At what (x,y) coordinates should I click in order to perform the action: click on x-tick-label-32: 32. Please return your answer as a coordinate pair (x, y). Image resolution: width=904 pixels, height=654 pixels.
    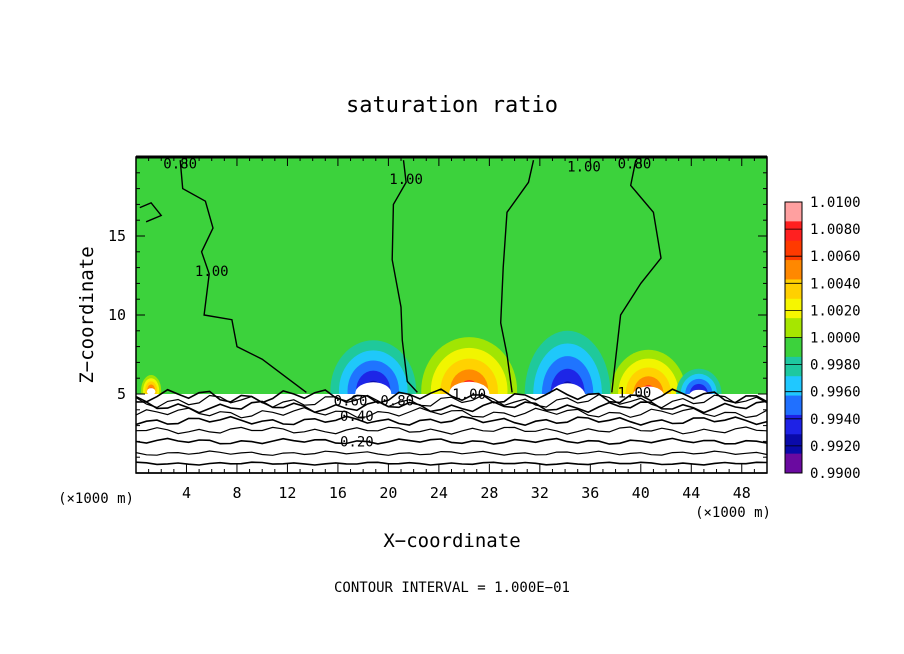
    Looking at the image, I should click on (540, 493).